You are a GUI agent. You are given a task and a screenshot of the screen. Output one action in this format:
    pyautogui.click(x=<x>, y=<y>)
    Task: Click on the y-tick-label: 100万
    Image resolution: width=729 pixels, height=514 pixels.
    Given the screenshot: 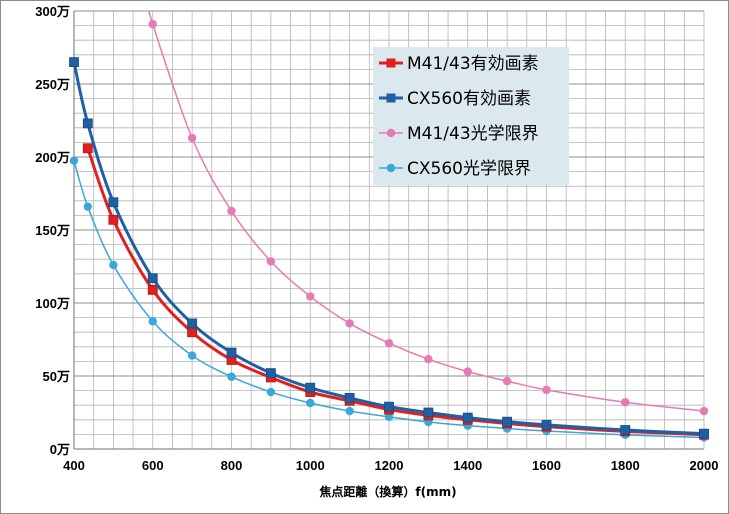 What is the action you would take?
    pyautogui.click(x=52, y=303)
    